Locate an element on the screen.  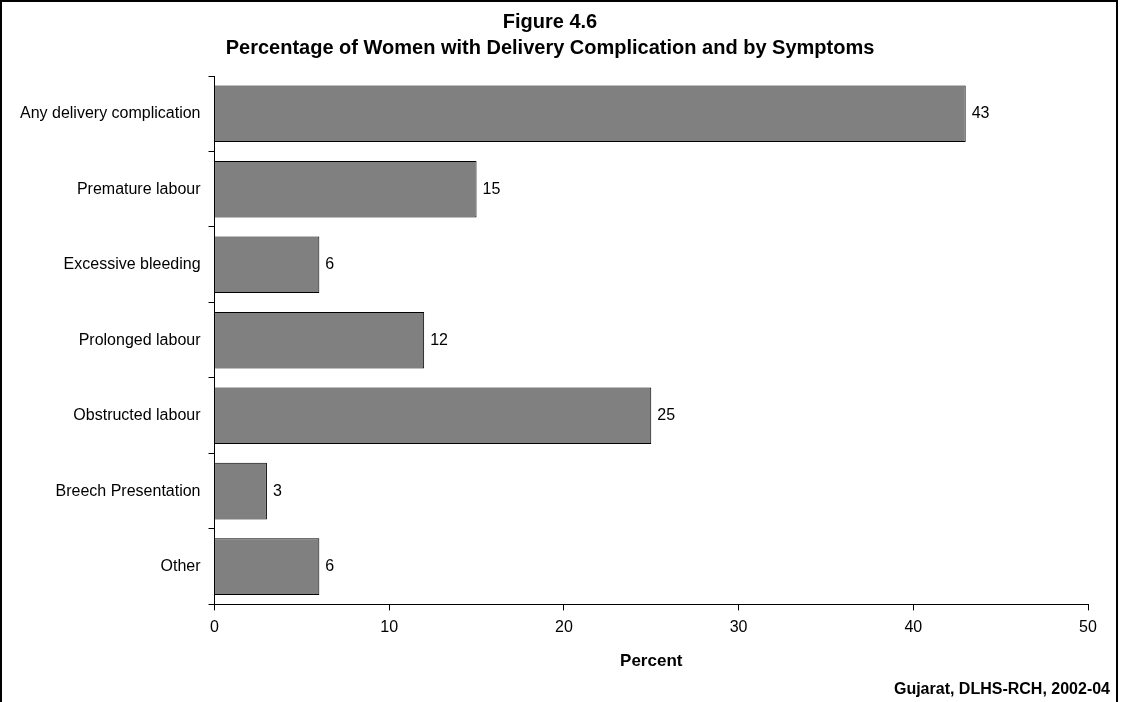
x-tick-label: 20 is located at coordinates (564, 627).